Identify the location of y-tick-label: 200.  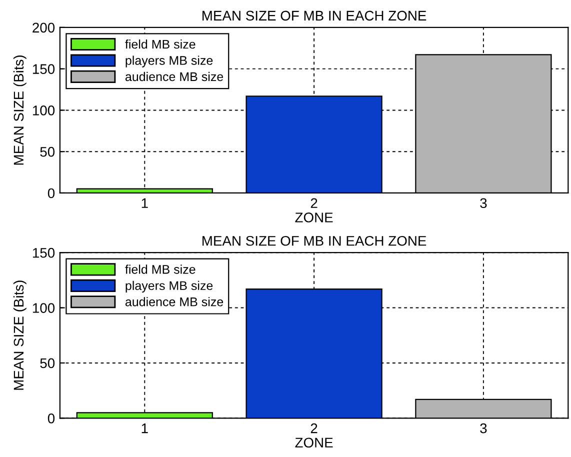
(43, 27).